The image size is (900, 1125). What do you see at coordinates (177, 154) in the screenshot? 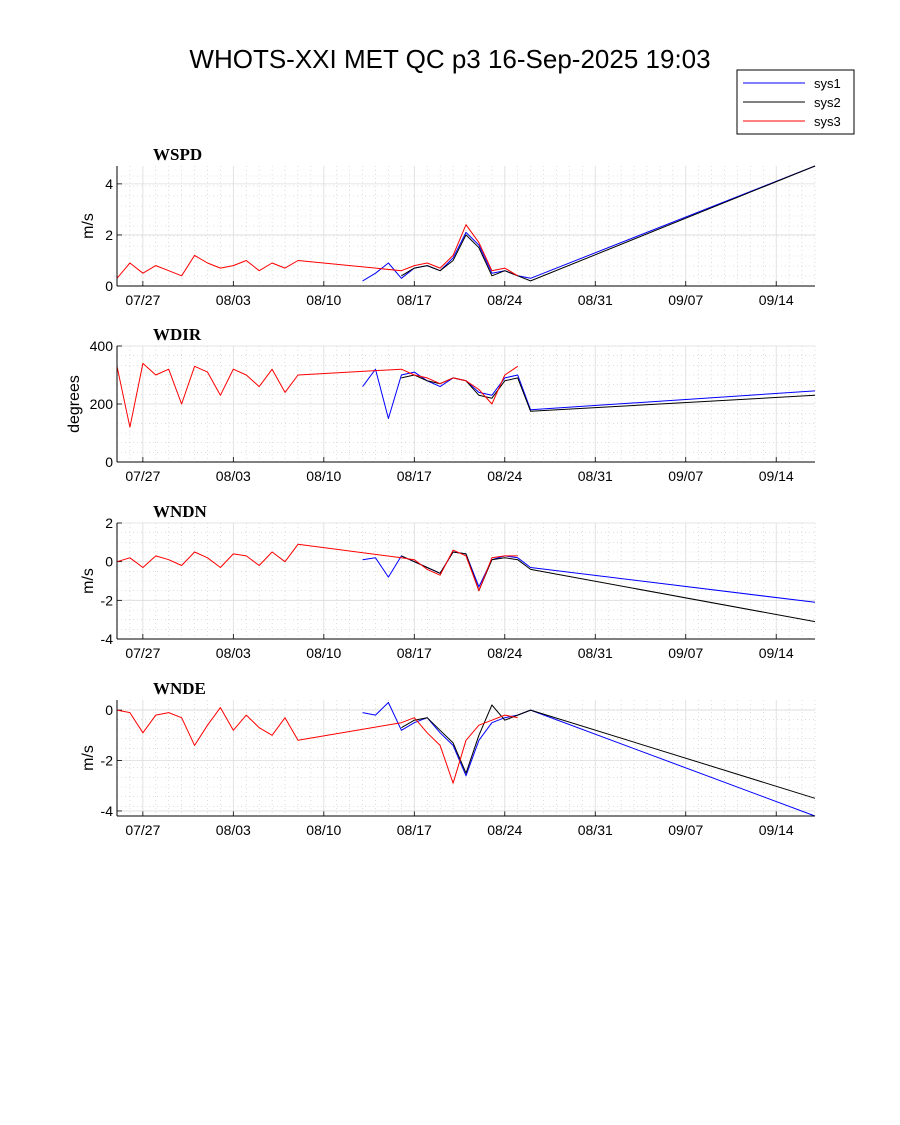
I see `panel-title: WSPD` at bounding box center [177, 154].